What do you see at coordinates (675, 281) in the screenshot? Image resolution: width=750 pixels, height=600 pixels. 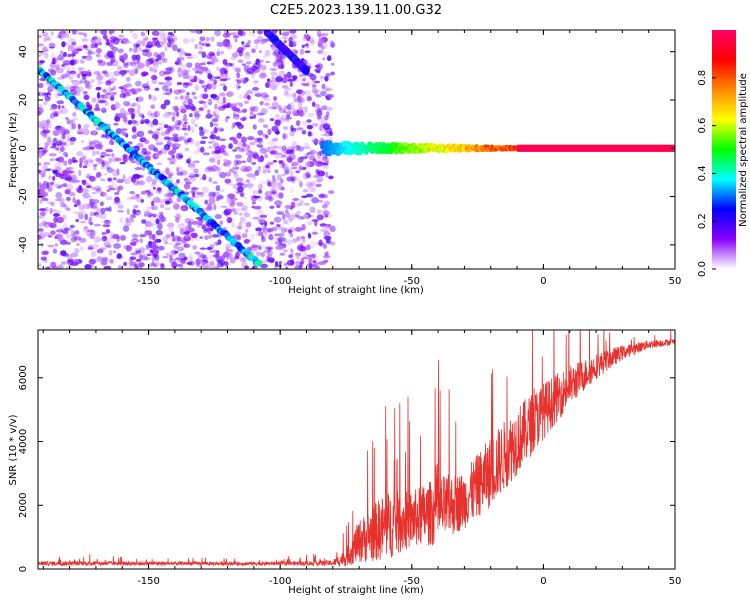 I see `x-tick-label: 50` at bounding box center [675, 281].